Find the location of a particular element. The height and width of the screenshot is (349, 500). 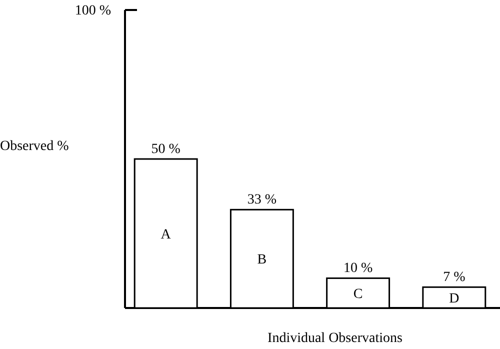

x-tick-label: A is located at coordinates (166, 234).